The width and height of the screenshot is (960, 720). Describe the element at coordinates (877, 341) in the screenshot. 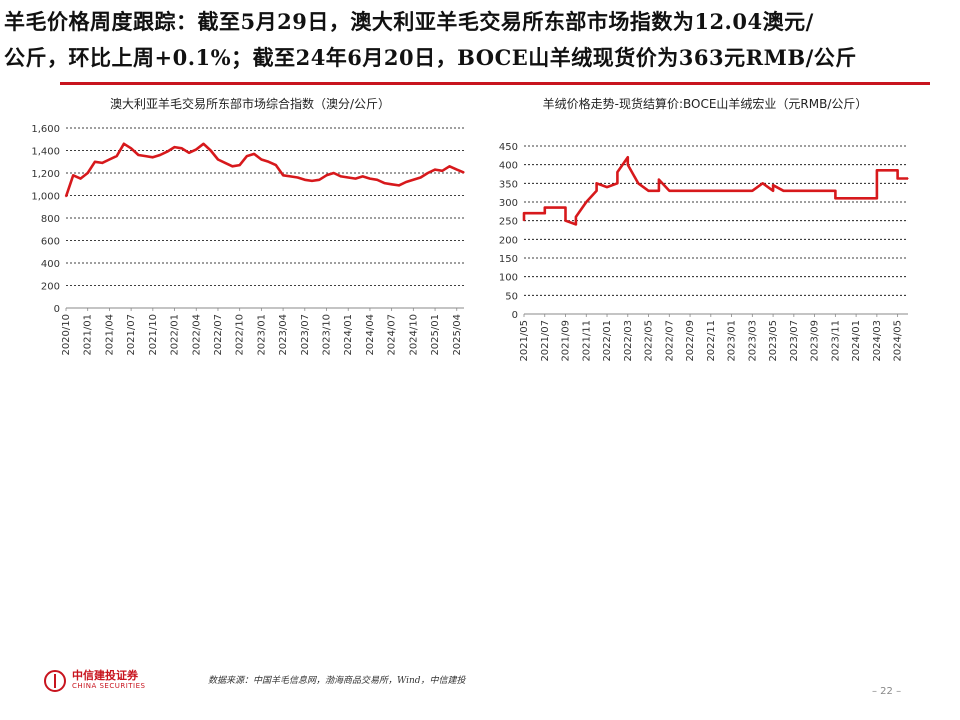

I see `x-tick-label: 2024/03` at that location.